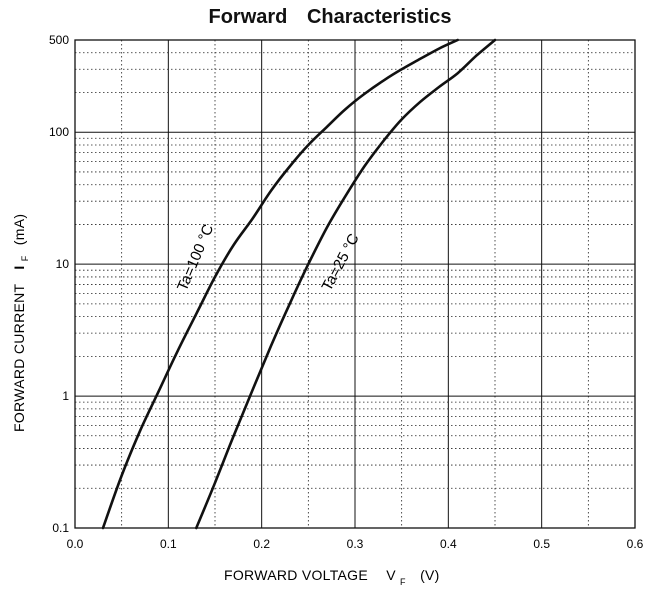 This screenshot has height=590, width=647. I want to click on y-tick-label: 1, so click(65, 396).